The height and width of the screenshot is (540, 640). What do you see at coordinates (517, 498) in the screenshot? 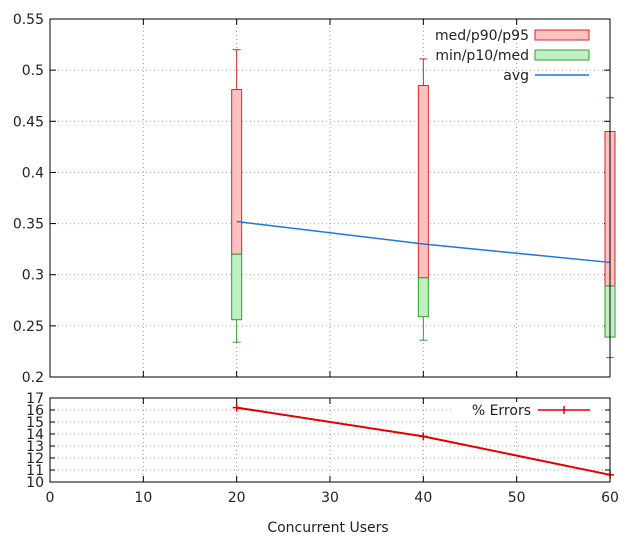
I see `bottom-x-tick-label: 50` at bounding box center [517, 498].